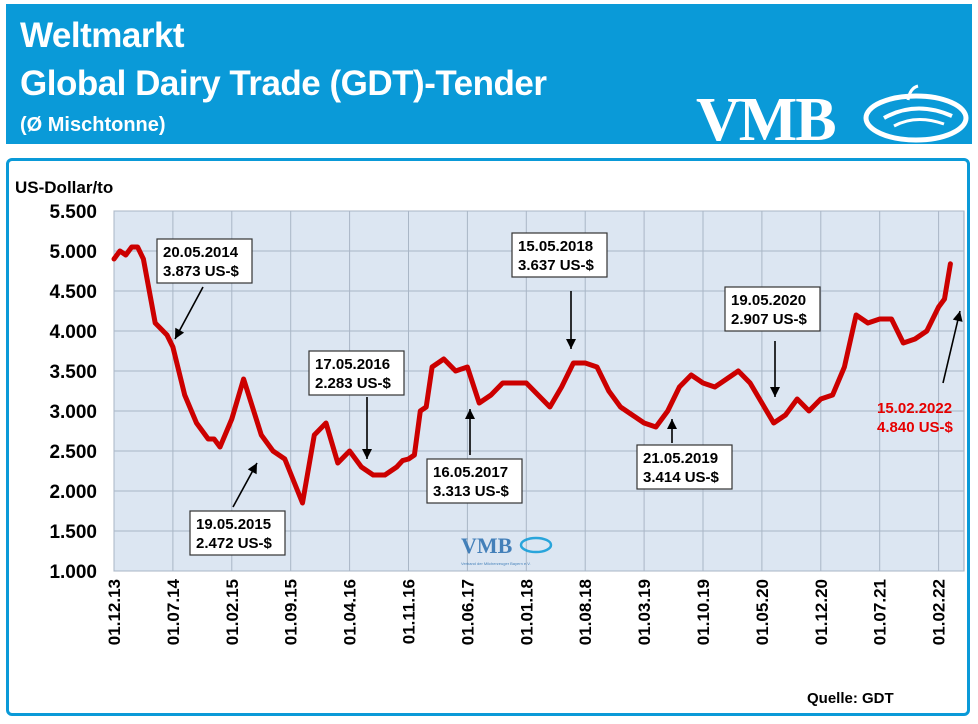 The image size is (978, 724). Describe the element at coordinates (772, 341) in the screenshot. I see `annotation: 19.05.2020 2.907 US-$` at that location.